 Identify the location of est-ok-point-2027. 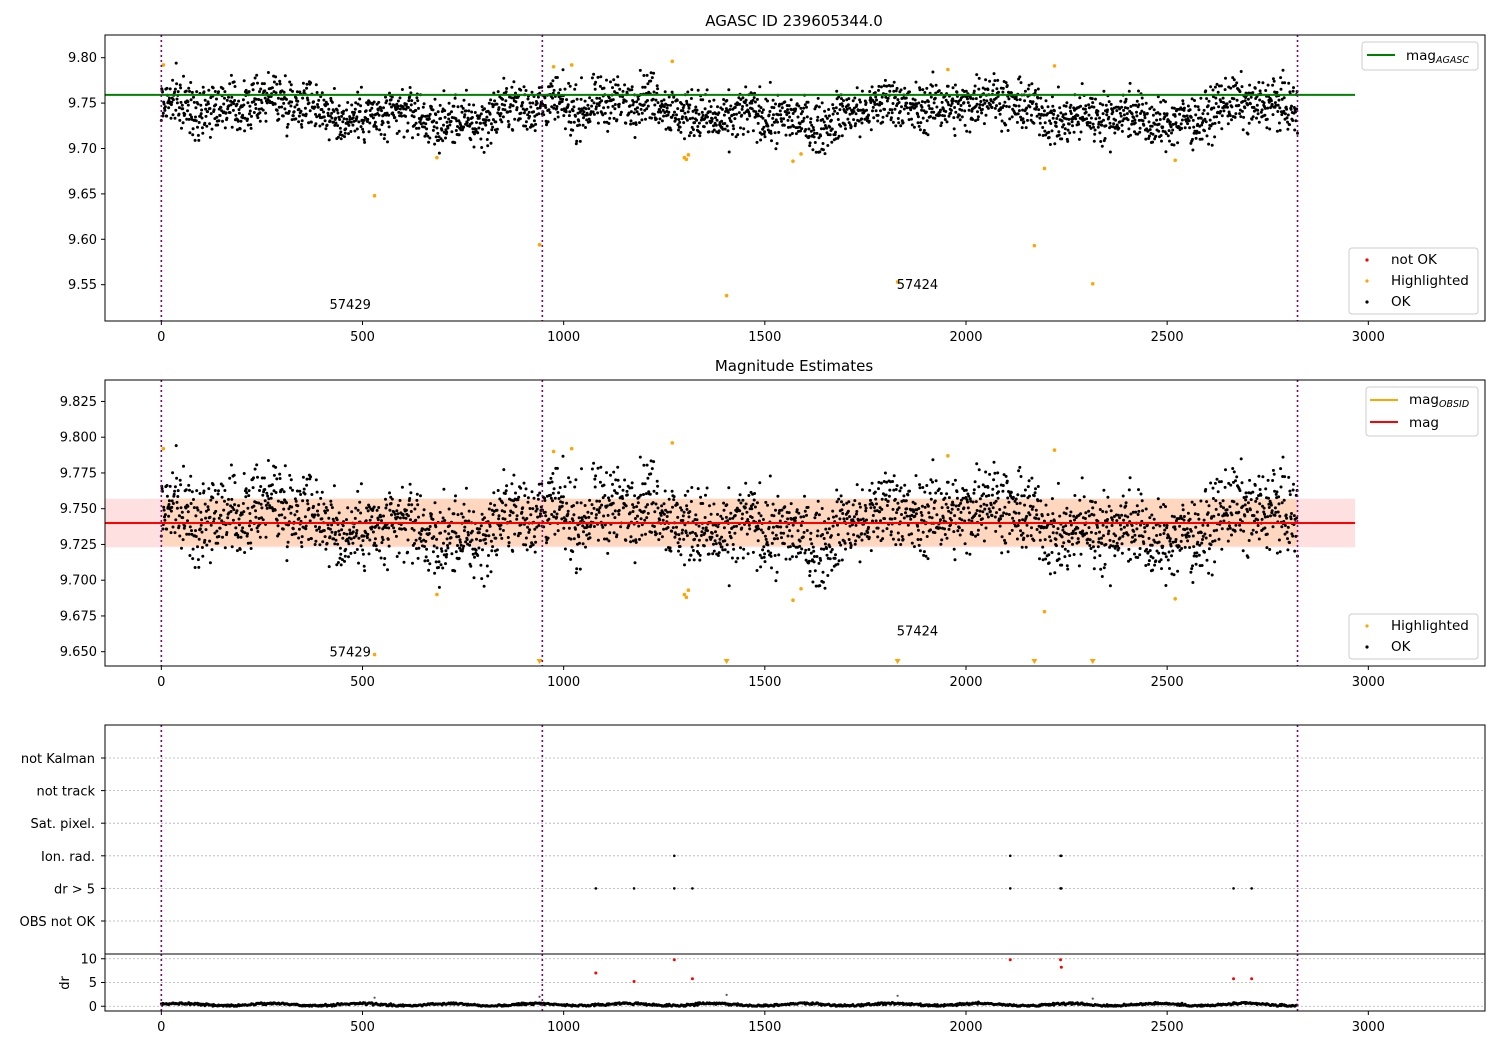
(977, 510).